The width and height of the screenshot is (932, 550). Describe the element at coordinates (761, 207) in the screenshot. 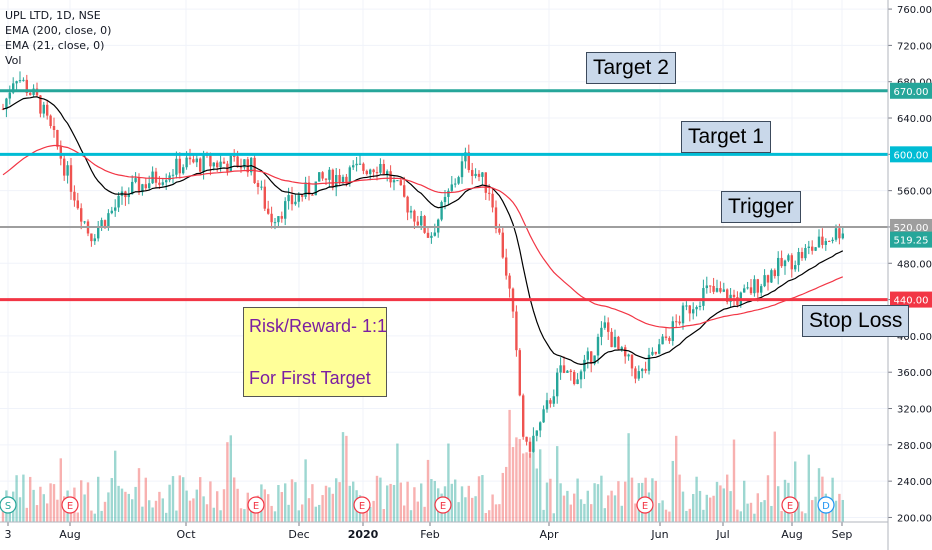

I see `trigger-callout: Trigger` at that location.